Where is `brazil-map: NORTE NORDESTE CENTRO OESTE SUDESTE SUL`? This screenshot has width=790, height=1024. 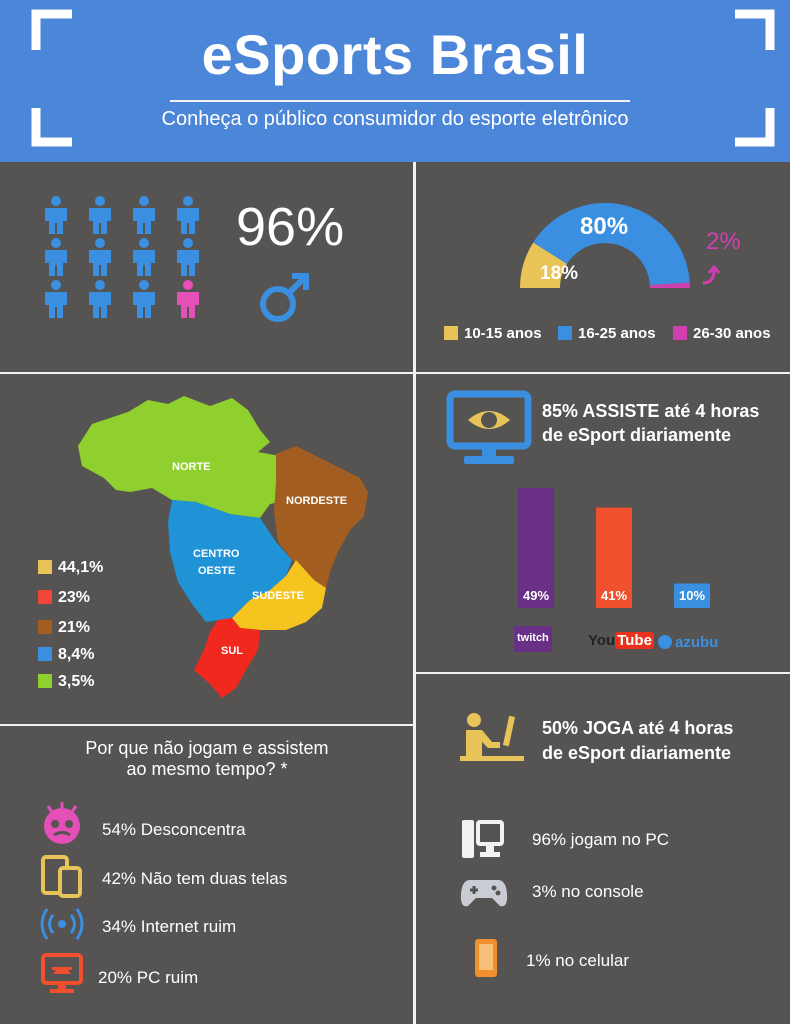 brazil-map: NORTE NORDESTE CENTRO OESTE SUDESTE SUL is located at coordinates (223, 547).